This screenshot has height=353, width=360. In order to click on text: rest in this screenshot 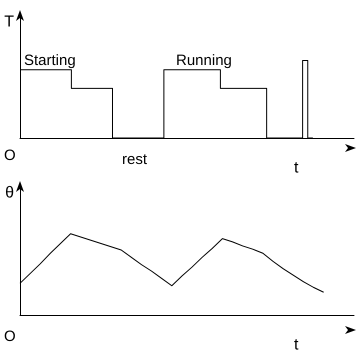, I will do `click(135, 159)`.